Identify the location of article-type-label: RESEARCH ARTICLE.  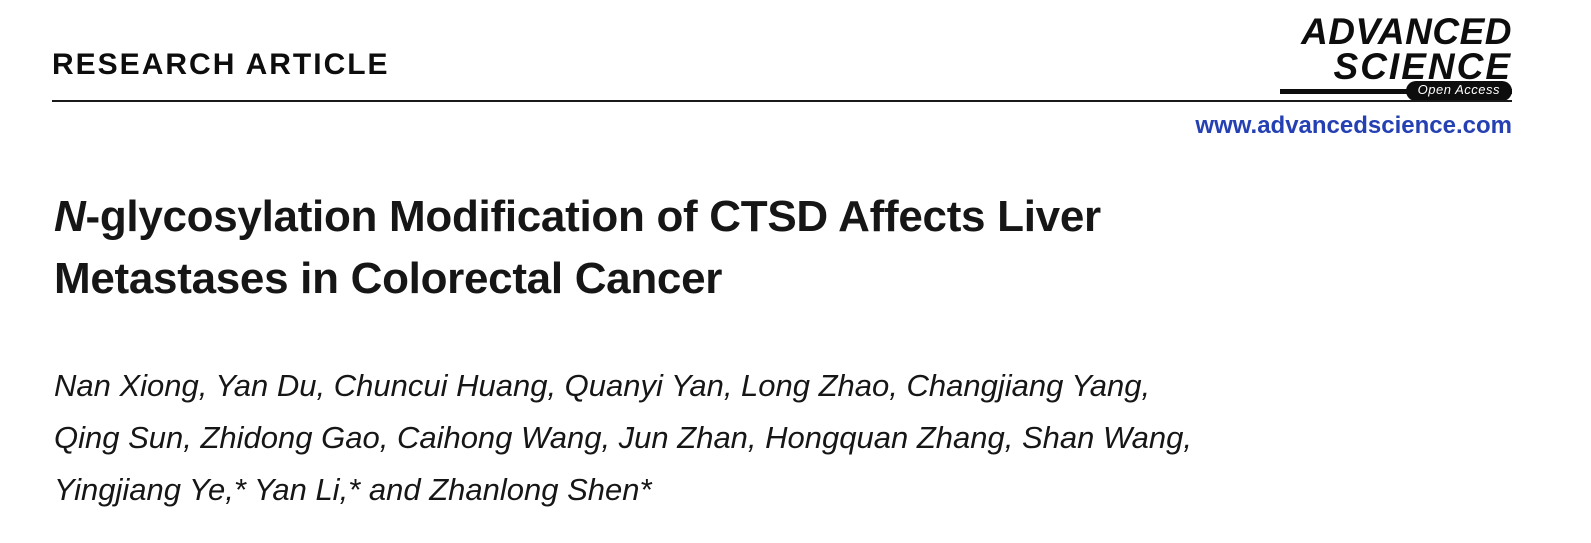
(221, 64).